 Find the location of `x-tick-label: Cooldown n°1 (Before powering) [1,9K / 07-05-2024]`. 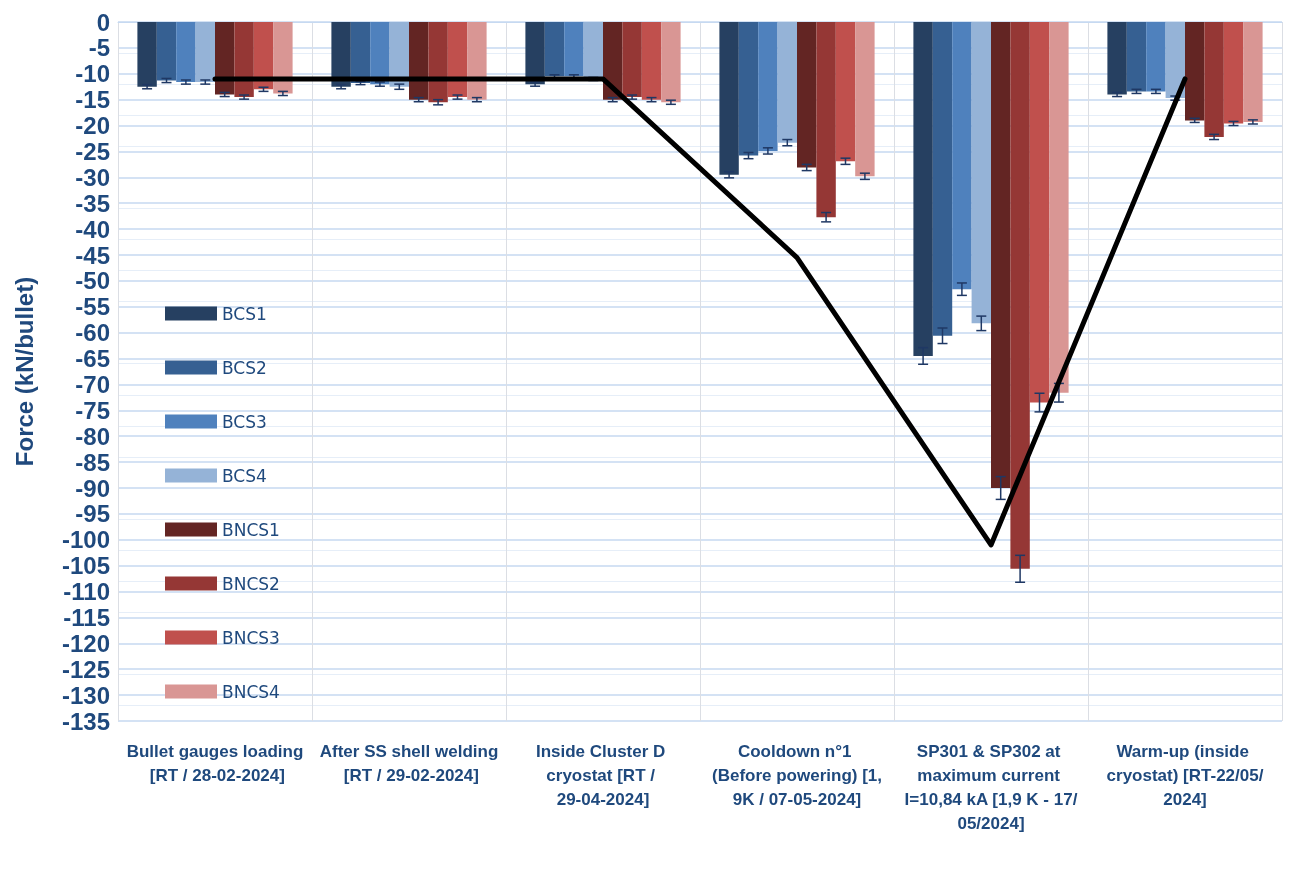

x-tick-label: Cooldown n°1 (Before powering) [1,9K / 07-05-2024] is located at coordinates (797, 775).